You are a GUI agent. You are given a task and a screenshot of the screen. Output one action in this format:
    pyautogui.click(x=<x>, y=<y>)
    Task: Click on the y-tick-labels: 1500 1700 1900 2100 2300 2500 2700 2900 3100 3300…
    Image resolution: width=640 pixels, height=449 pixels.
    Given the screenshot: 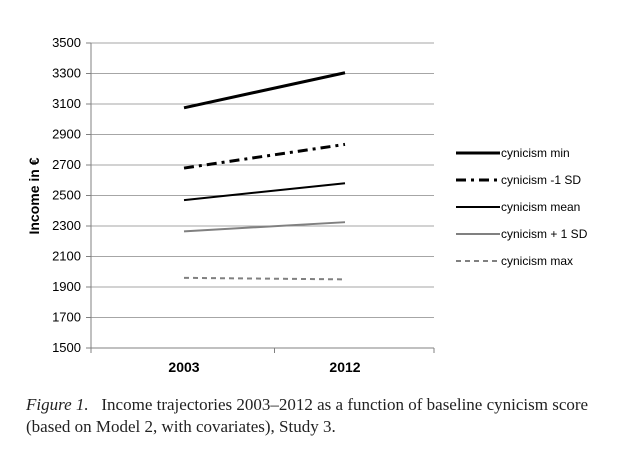 What is the action you would take?
    pyautogui.click(x=66, y=195)
    